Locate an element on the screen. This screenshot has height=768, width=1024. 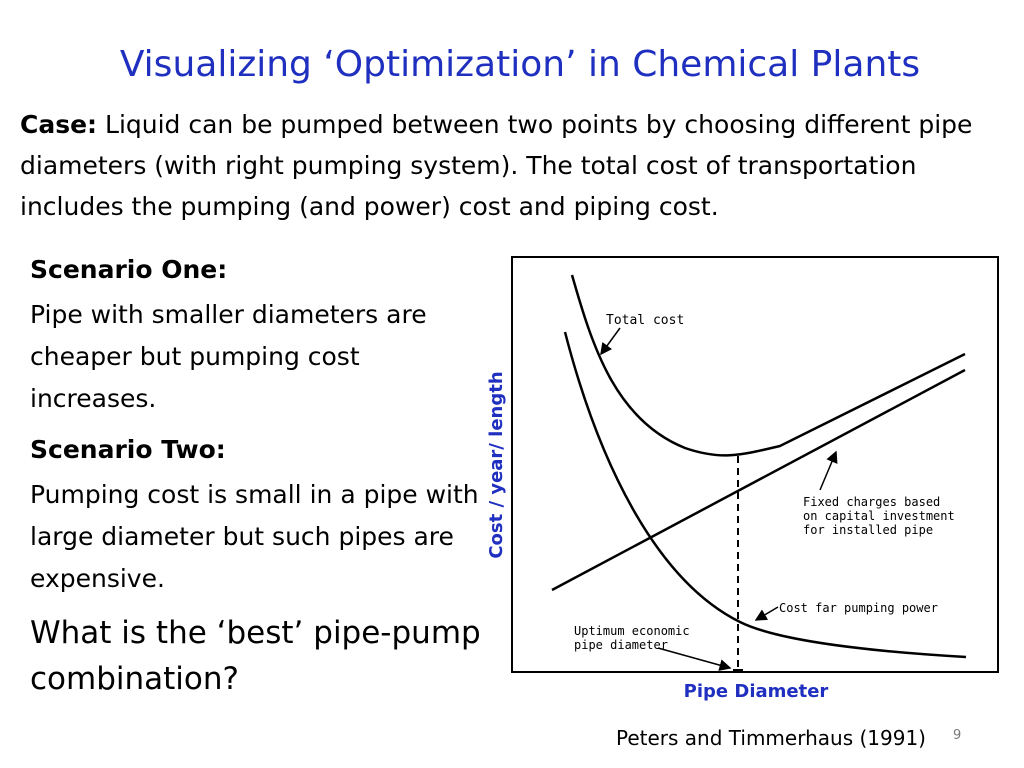
reference-citation: Peters and Timmerhaus (1991) is located at coordinates (771, 738).